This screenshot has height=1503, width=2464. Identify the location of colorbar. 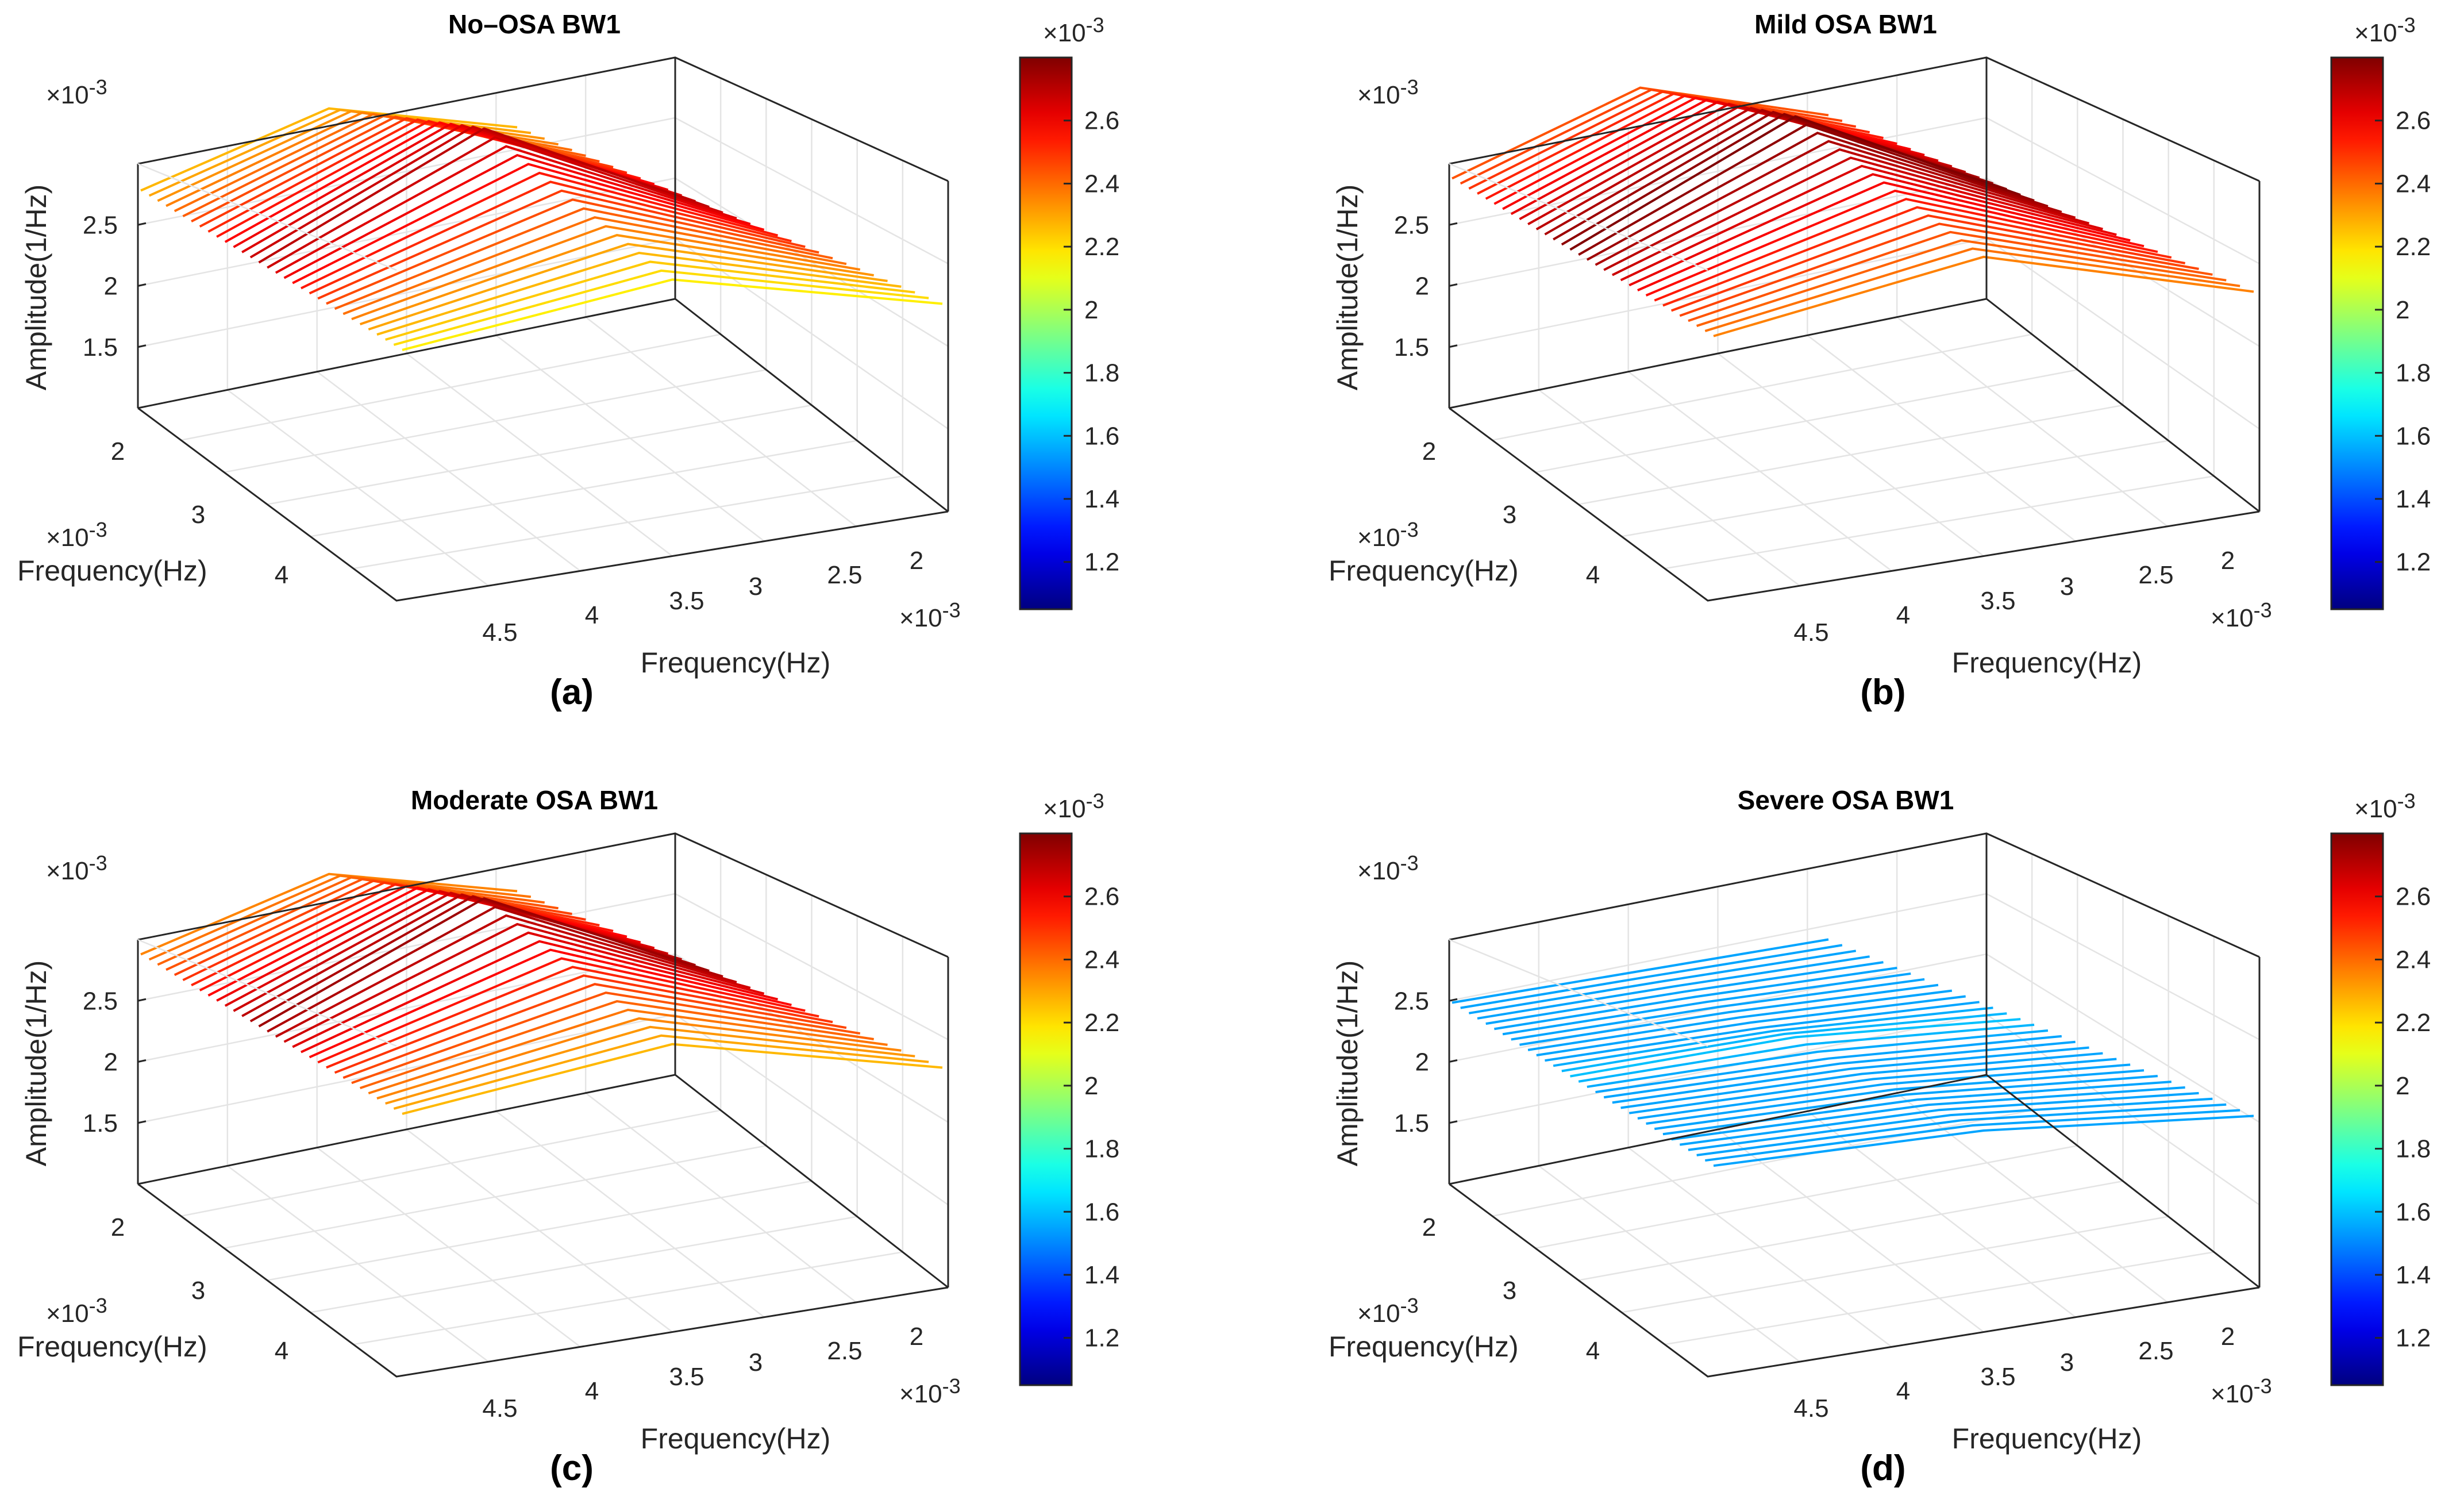
(2357, 1109).